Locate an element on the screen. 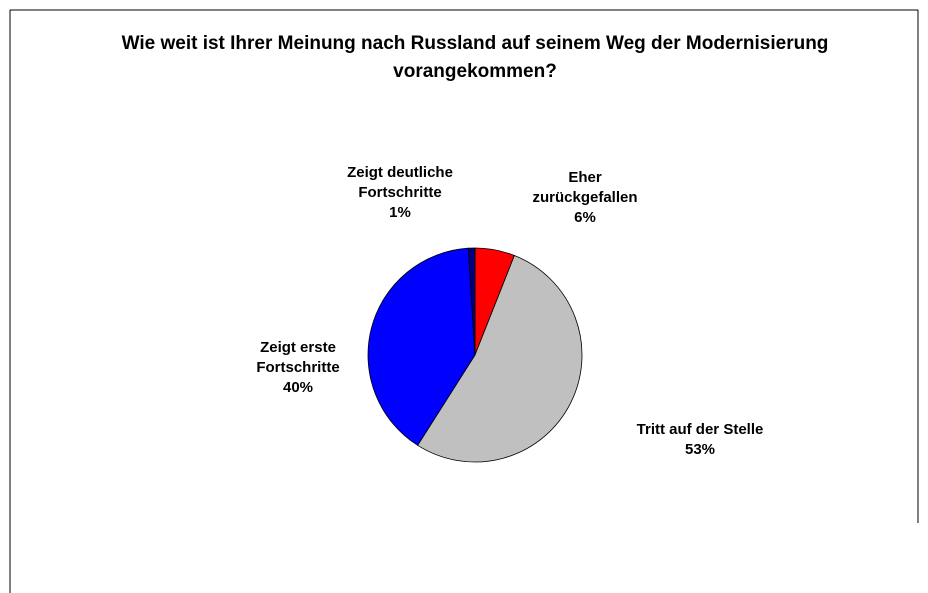 Image resolution: width=928 pixels, height=593 pixels. value-label: 53% is located at coordinates (700, 449).